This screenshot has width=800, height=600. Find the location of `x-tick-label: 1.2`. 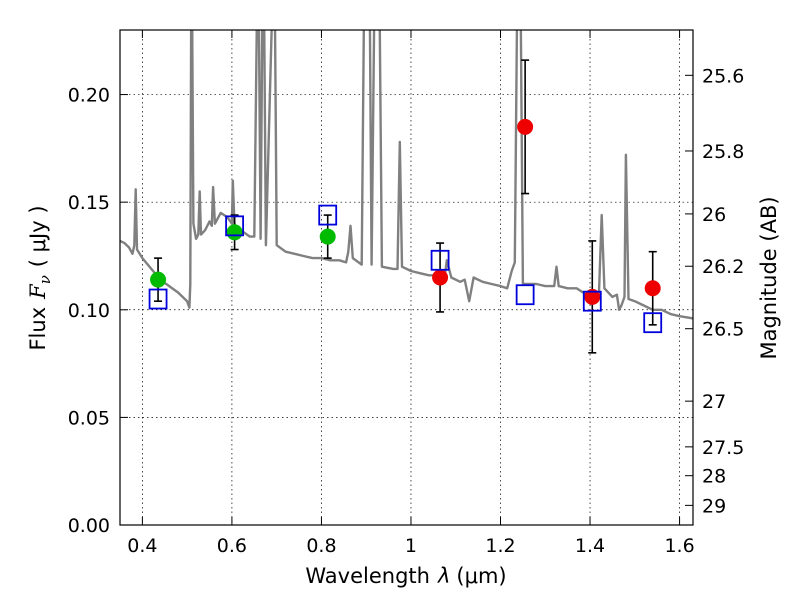

x-tick-label: 1.2 is located at coordinates (500, 546).